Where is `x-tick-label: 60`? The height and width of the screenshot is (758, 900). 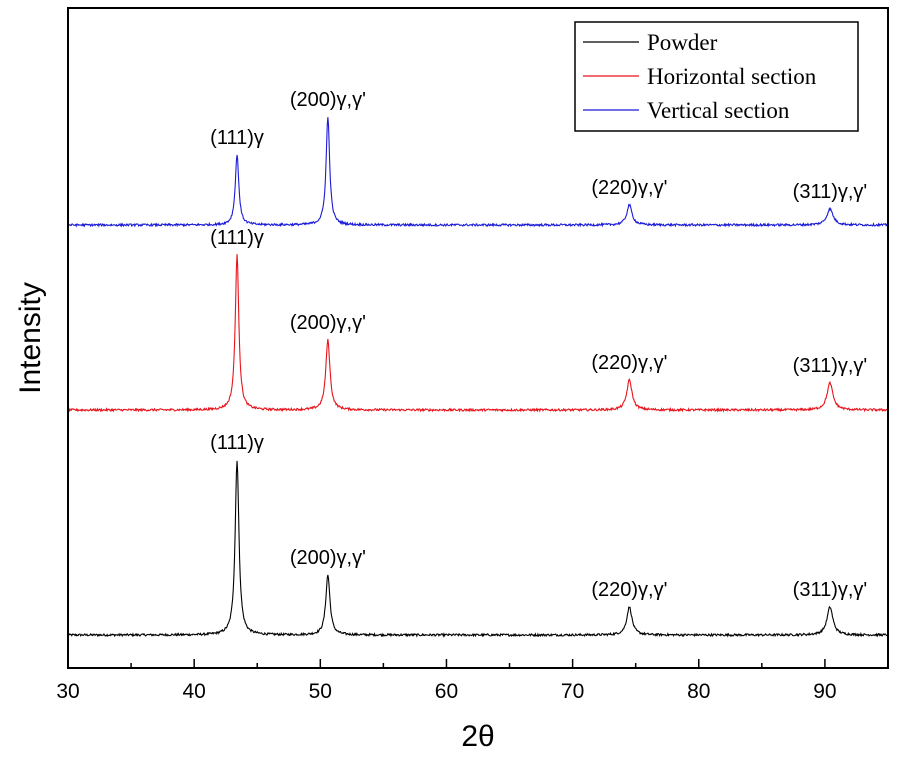
x-tick-label: 60 is located at coordinates (446, 691).